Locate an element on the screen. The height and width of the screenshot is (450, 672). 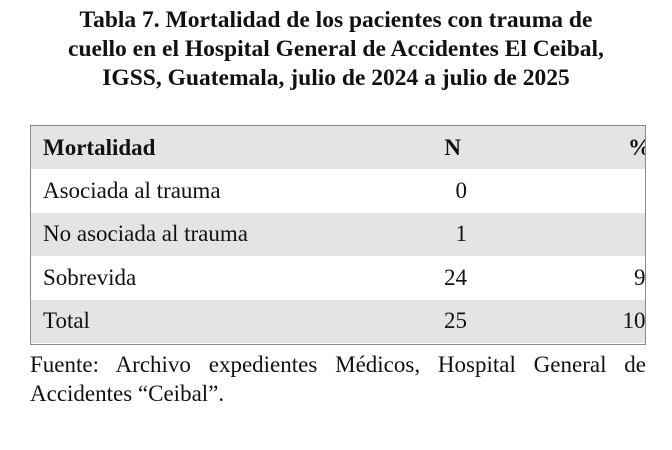
row-n: 25 is located at coordinates (455, 321).